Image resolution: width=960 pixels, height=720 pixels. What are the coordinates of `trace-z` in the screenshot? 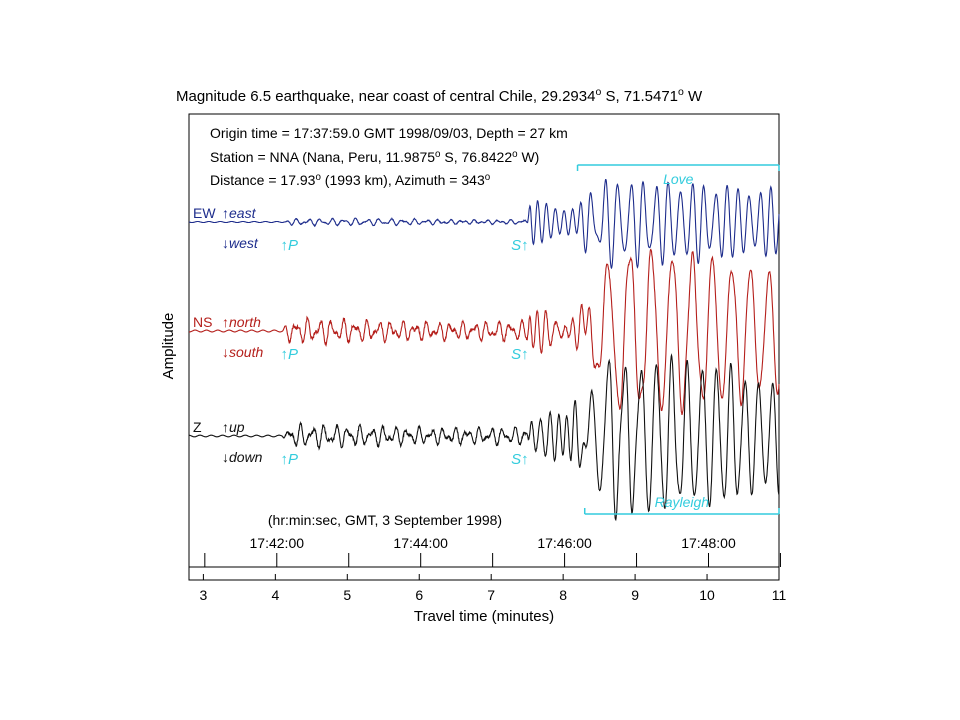 It's located at (484, 437).